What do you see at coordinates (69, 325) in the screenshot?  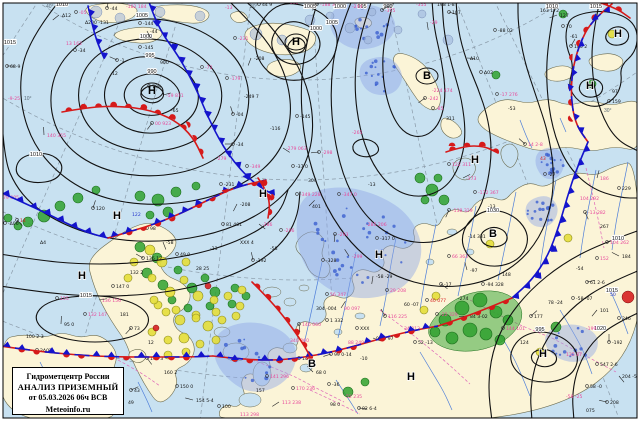 I see `svg-text: 95 0` at bounding box center [69, 325].